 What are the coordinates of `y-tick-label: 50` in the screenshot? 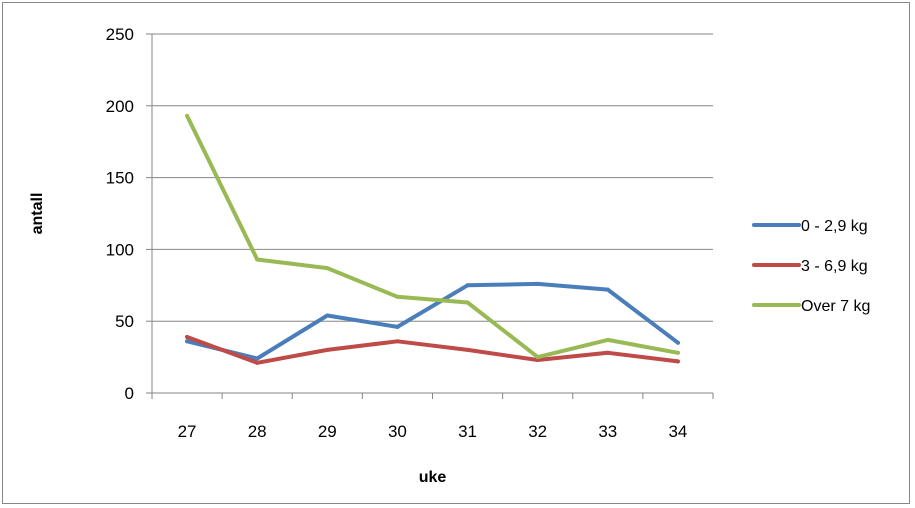 It's located at (124, 321).